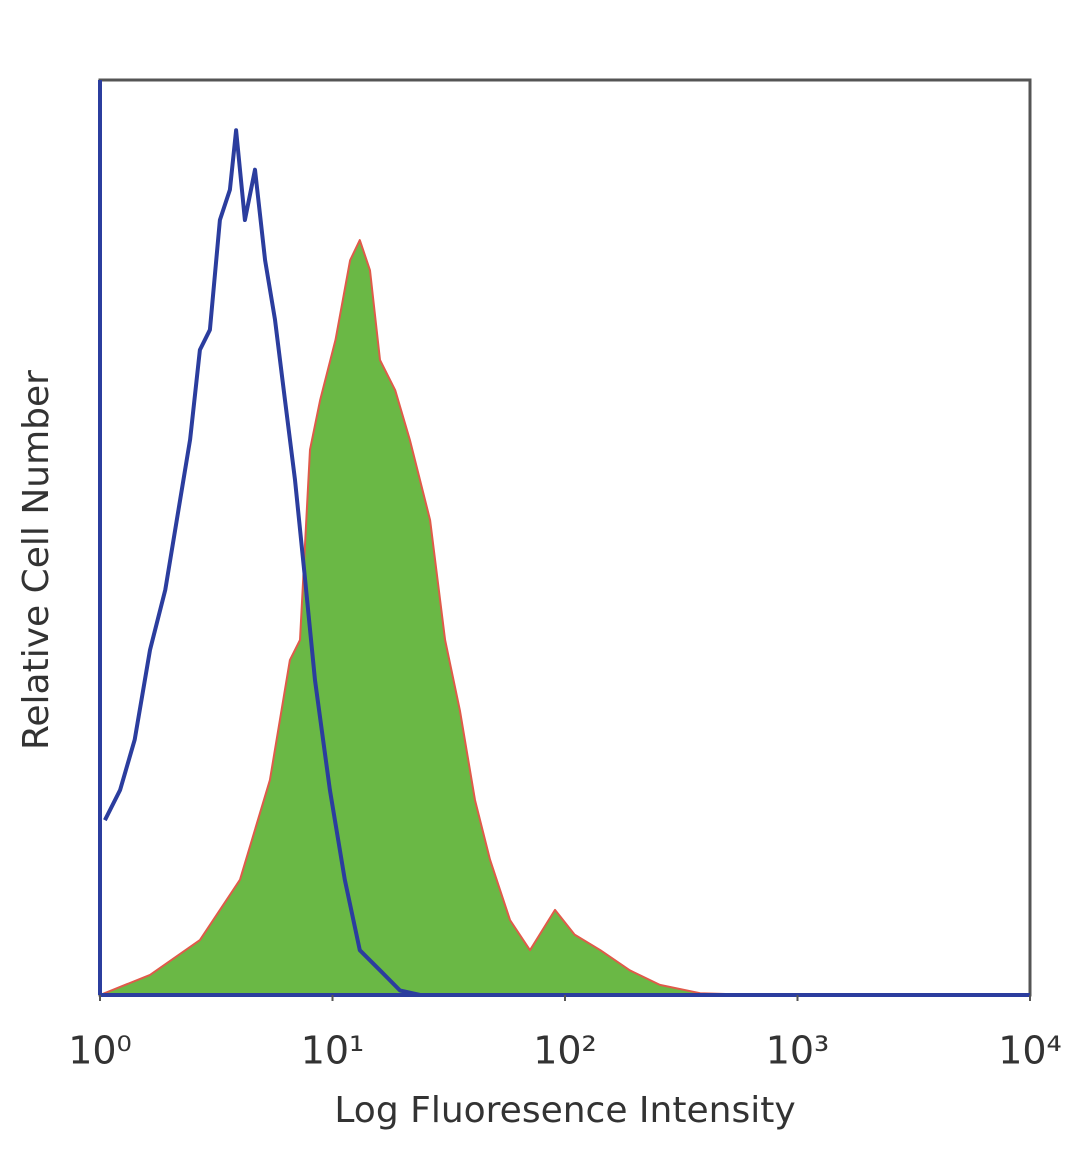 The height and width of the screenshot is (1169, 1080). I want to click on x-tick-label: 10², so click(565, 1051).